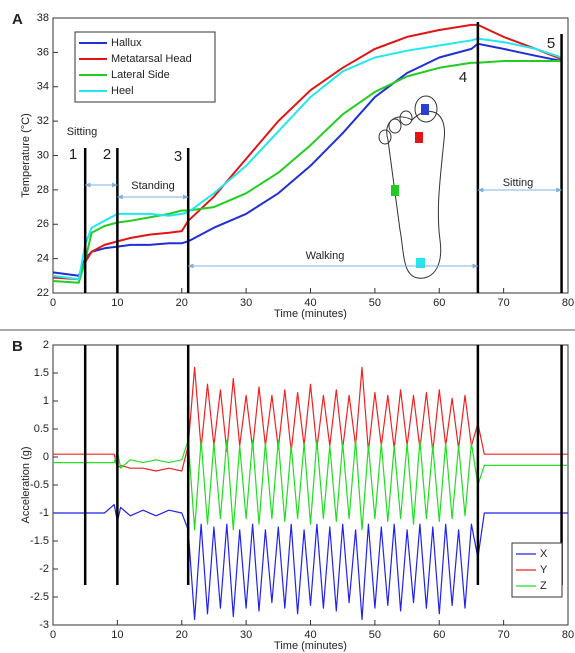 The height and width of the screenshot is (653, 575). What do you see at coordinates (152, 186) in the screenshot?
I see `phase-label: Standing` at bounding box center [152, 186].